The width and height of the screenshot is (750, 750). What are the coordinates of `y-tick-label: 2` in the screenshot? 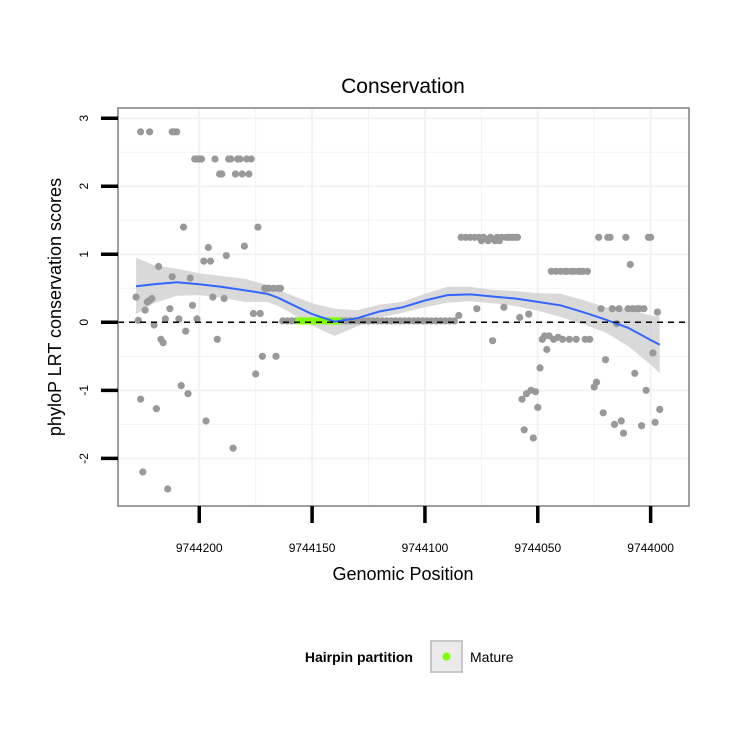 It's located at (84, 186).